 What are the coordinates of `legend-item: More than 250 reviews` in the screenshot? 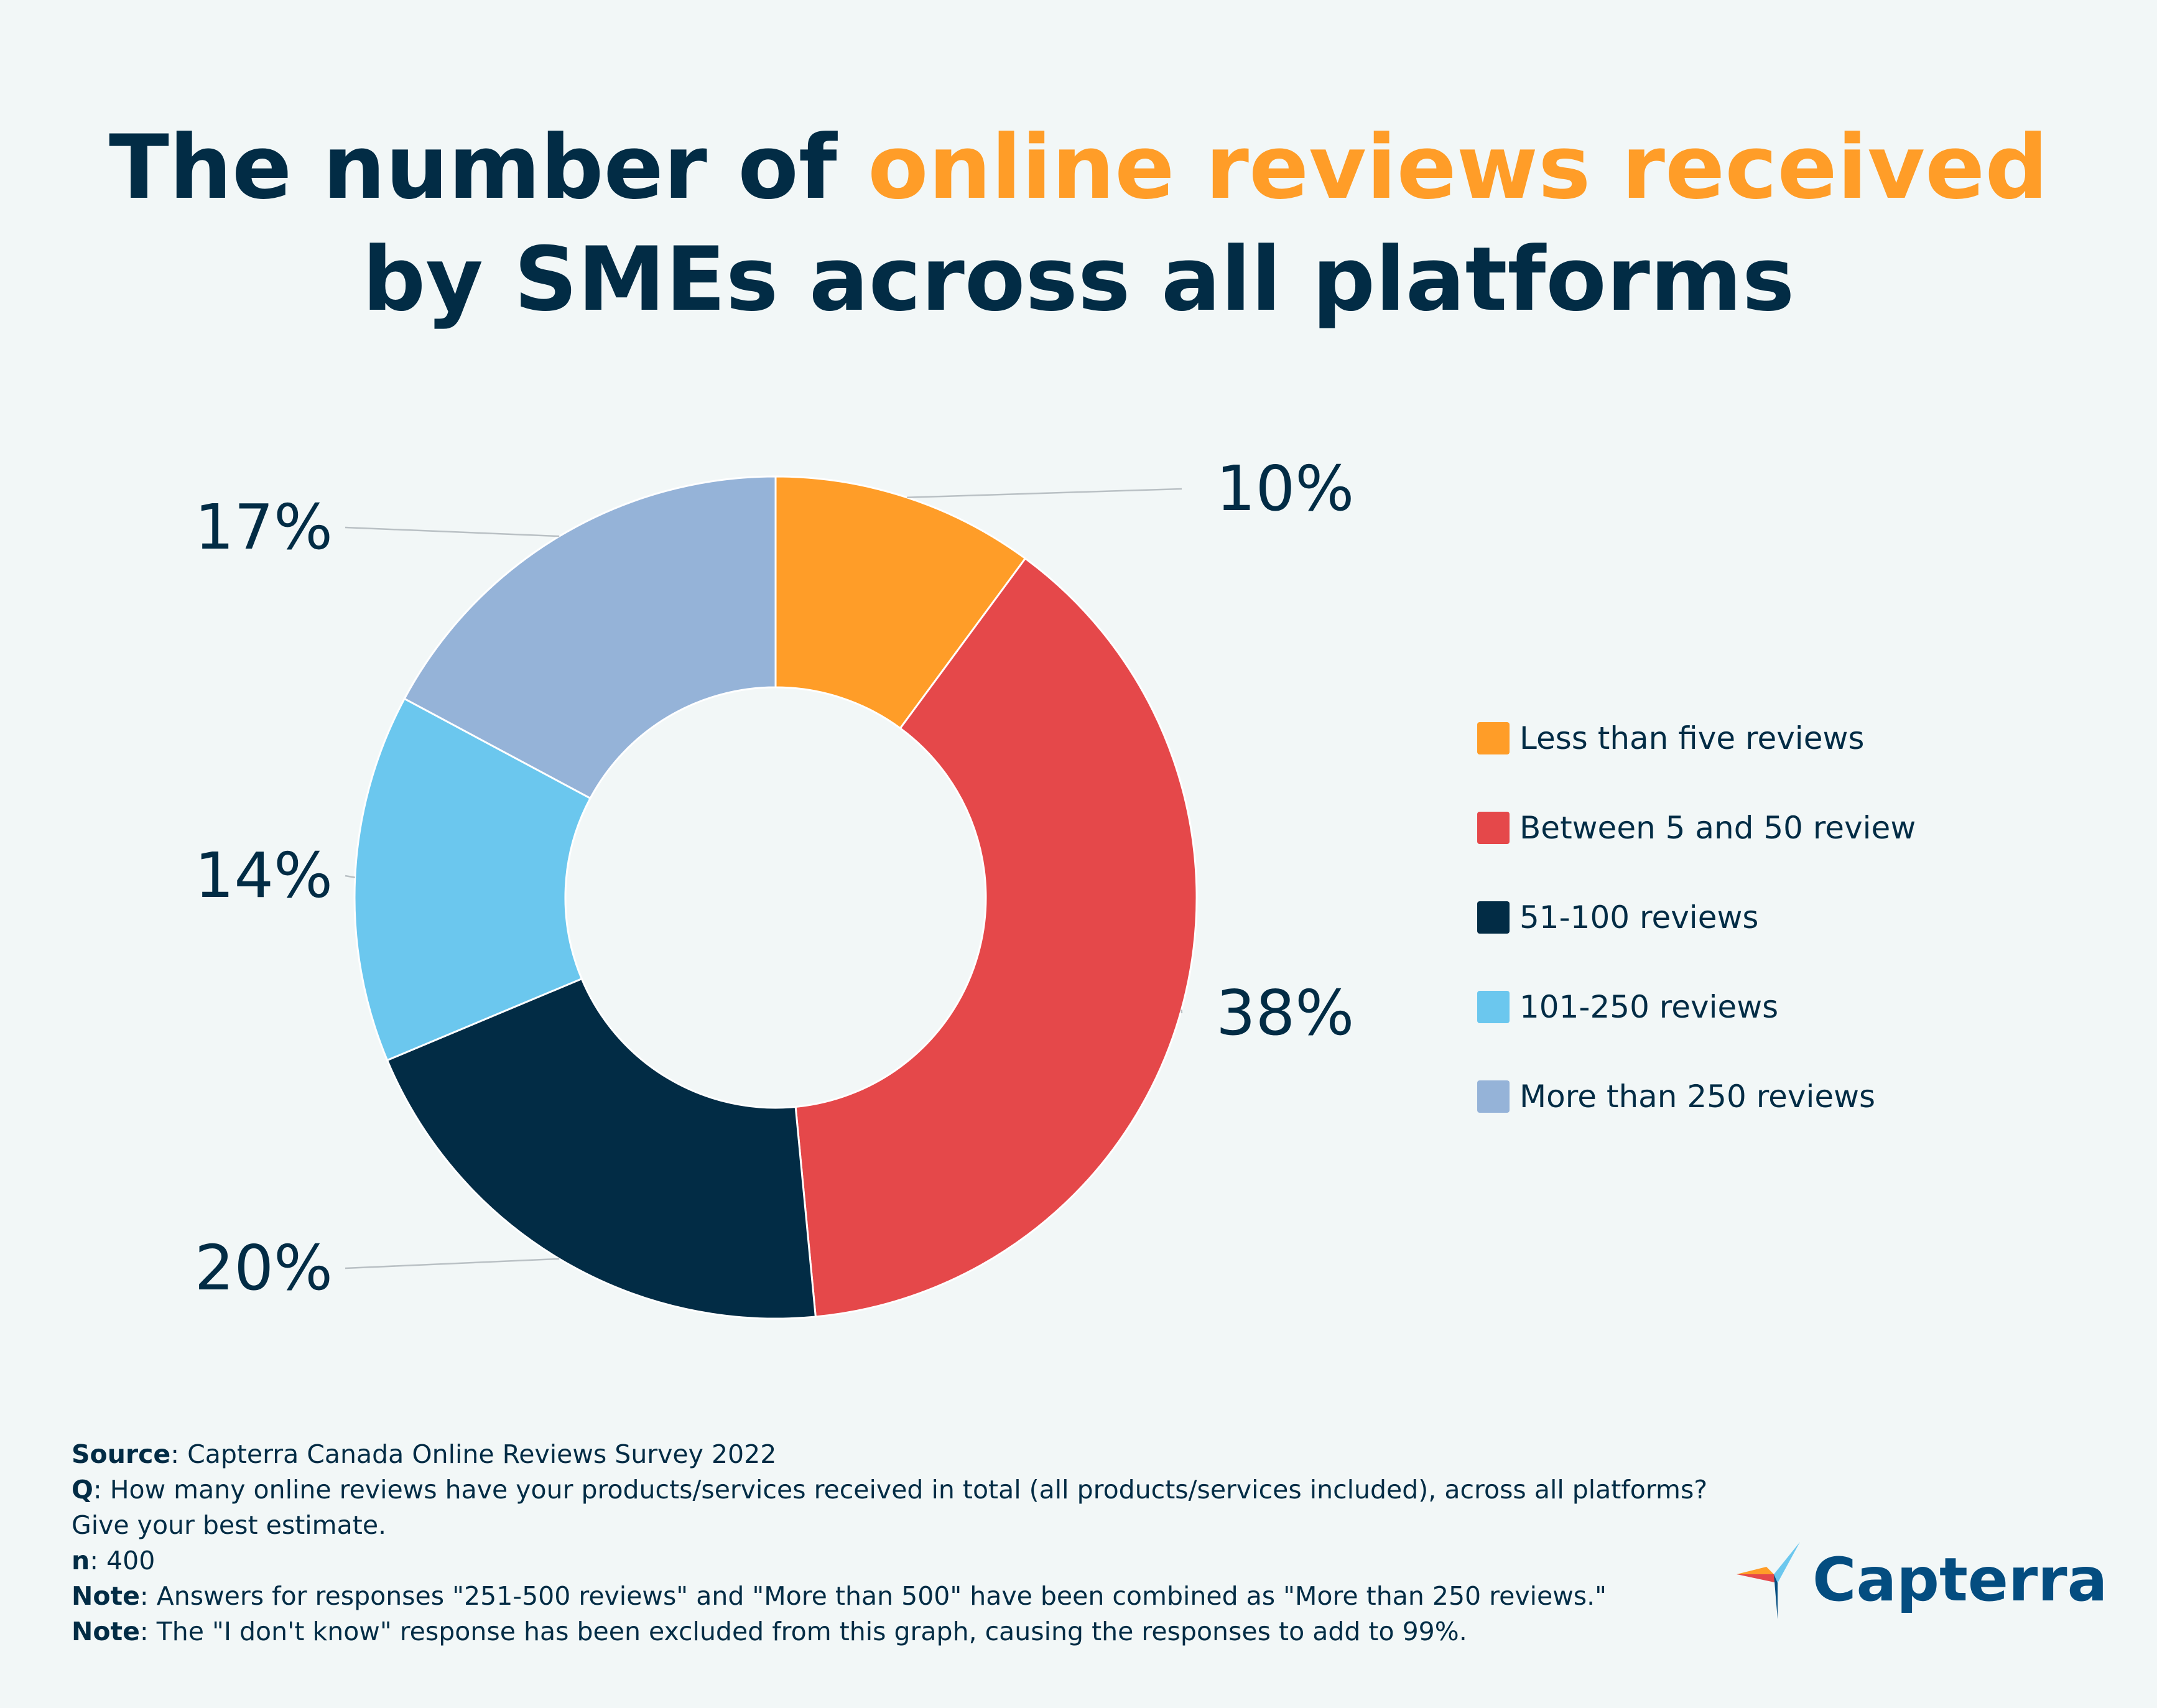 It's located at (1696, 1096).